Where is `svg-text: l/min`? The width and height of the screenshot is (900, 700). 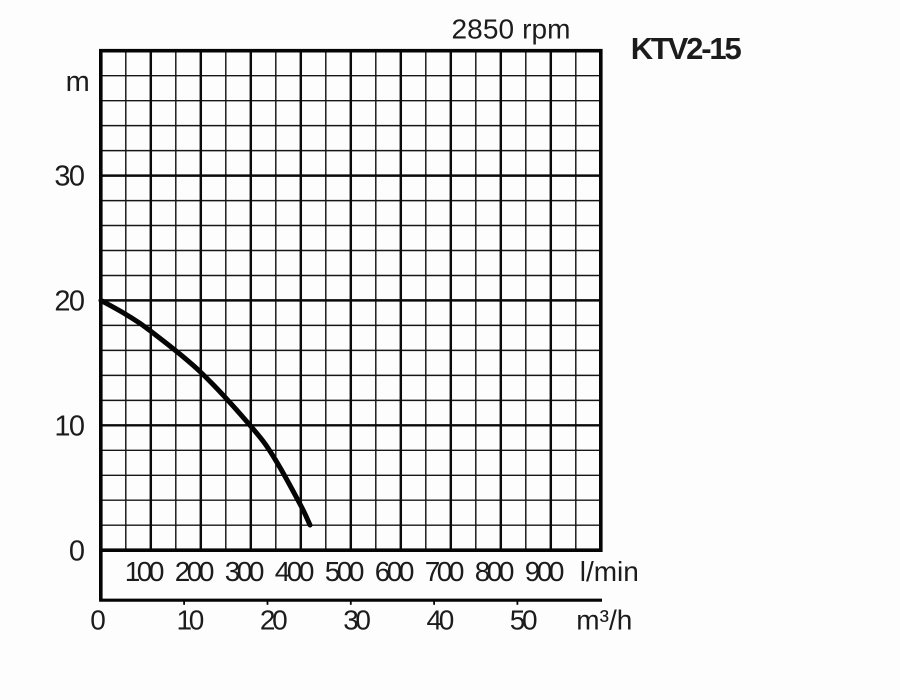 svg-text: l/min is located at coordinates (609, 571).